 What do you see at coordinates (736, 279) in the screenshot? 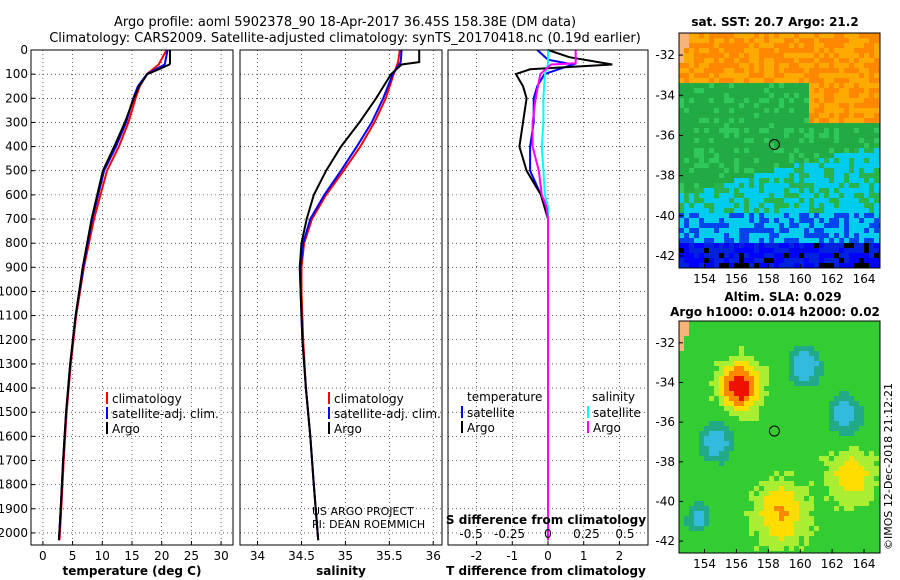
I see `map-xtick-label: 156` at bounding box center [736, 279].